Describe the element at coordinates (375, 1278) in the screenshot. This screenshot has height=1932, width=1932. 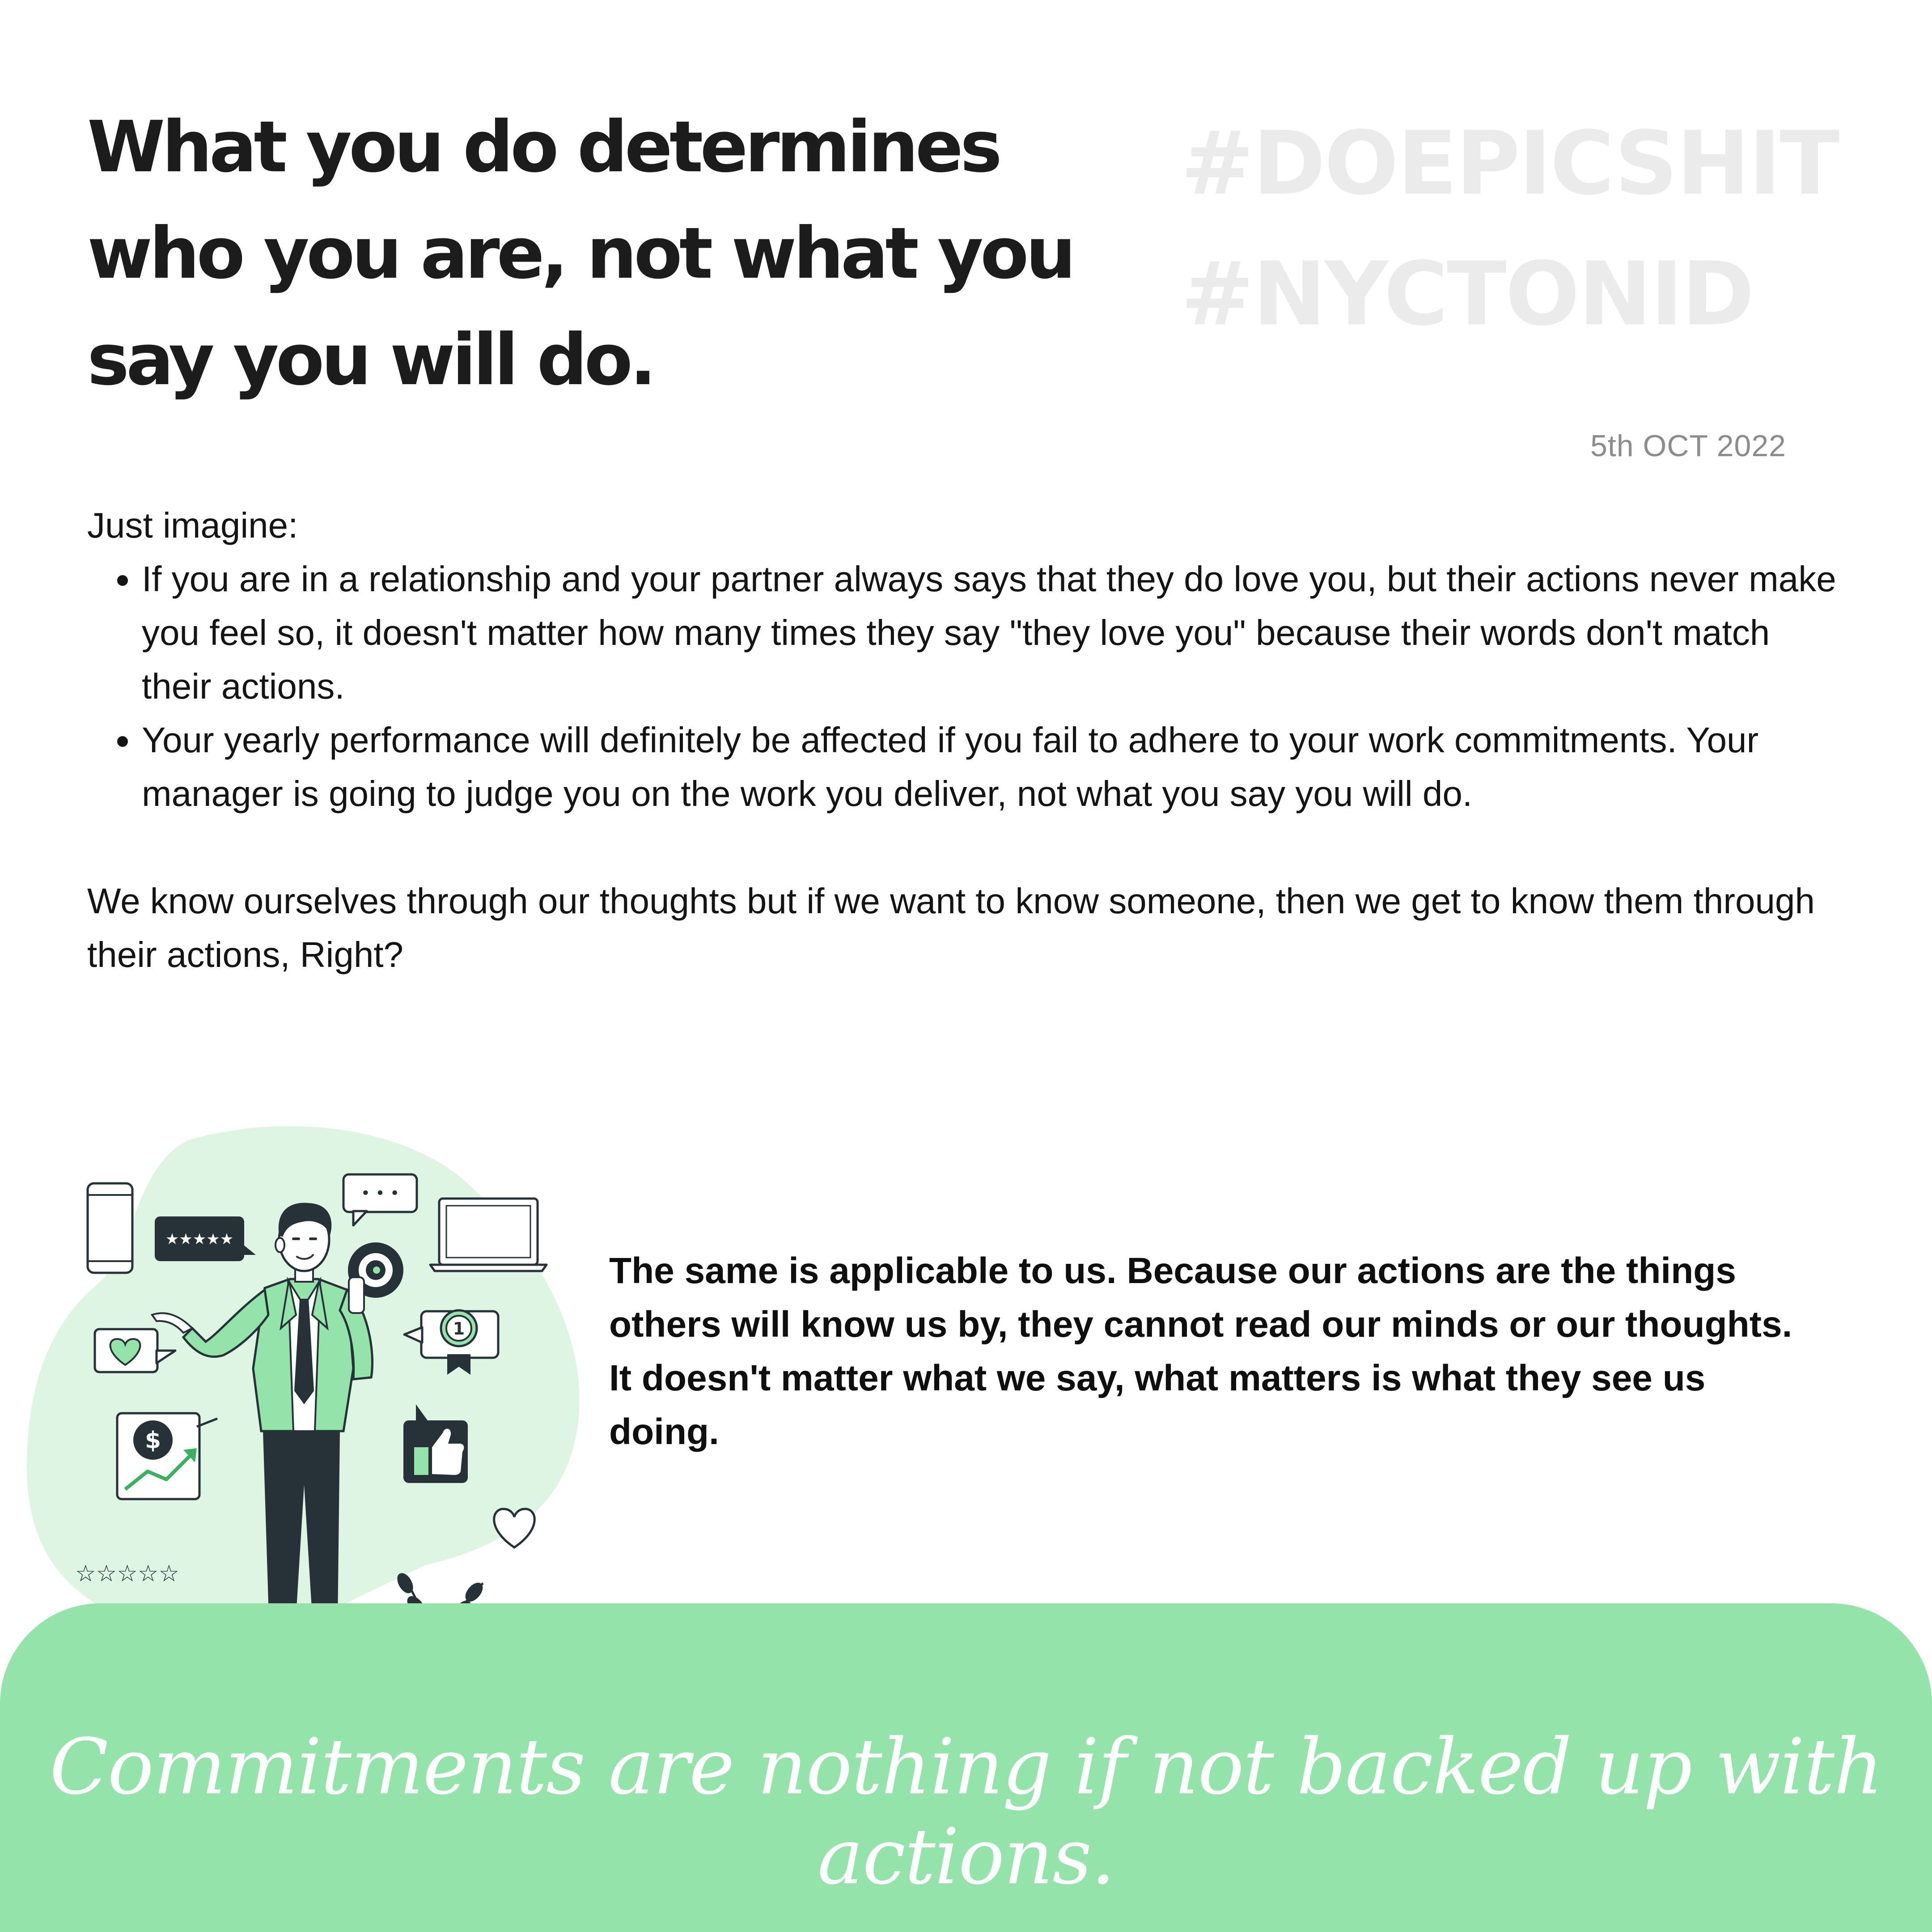
I see `megaphone-icon` at that location.